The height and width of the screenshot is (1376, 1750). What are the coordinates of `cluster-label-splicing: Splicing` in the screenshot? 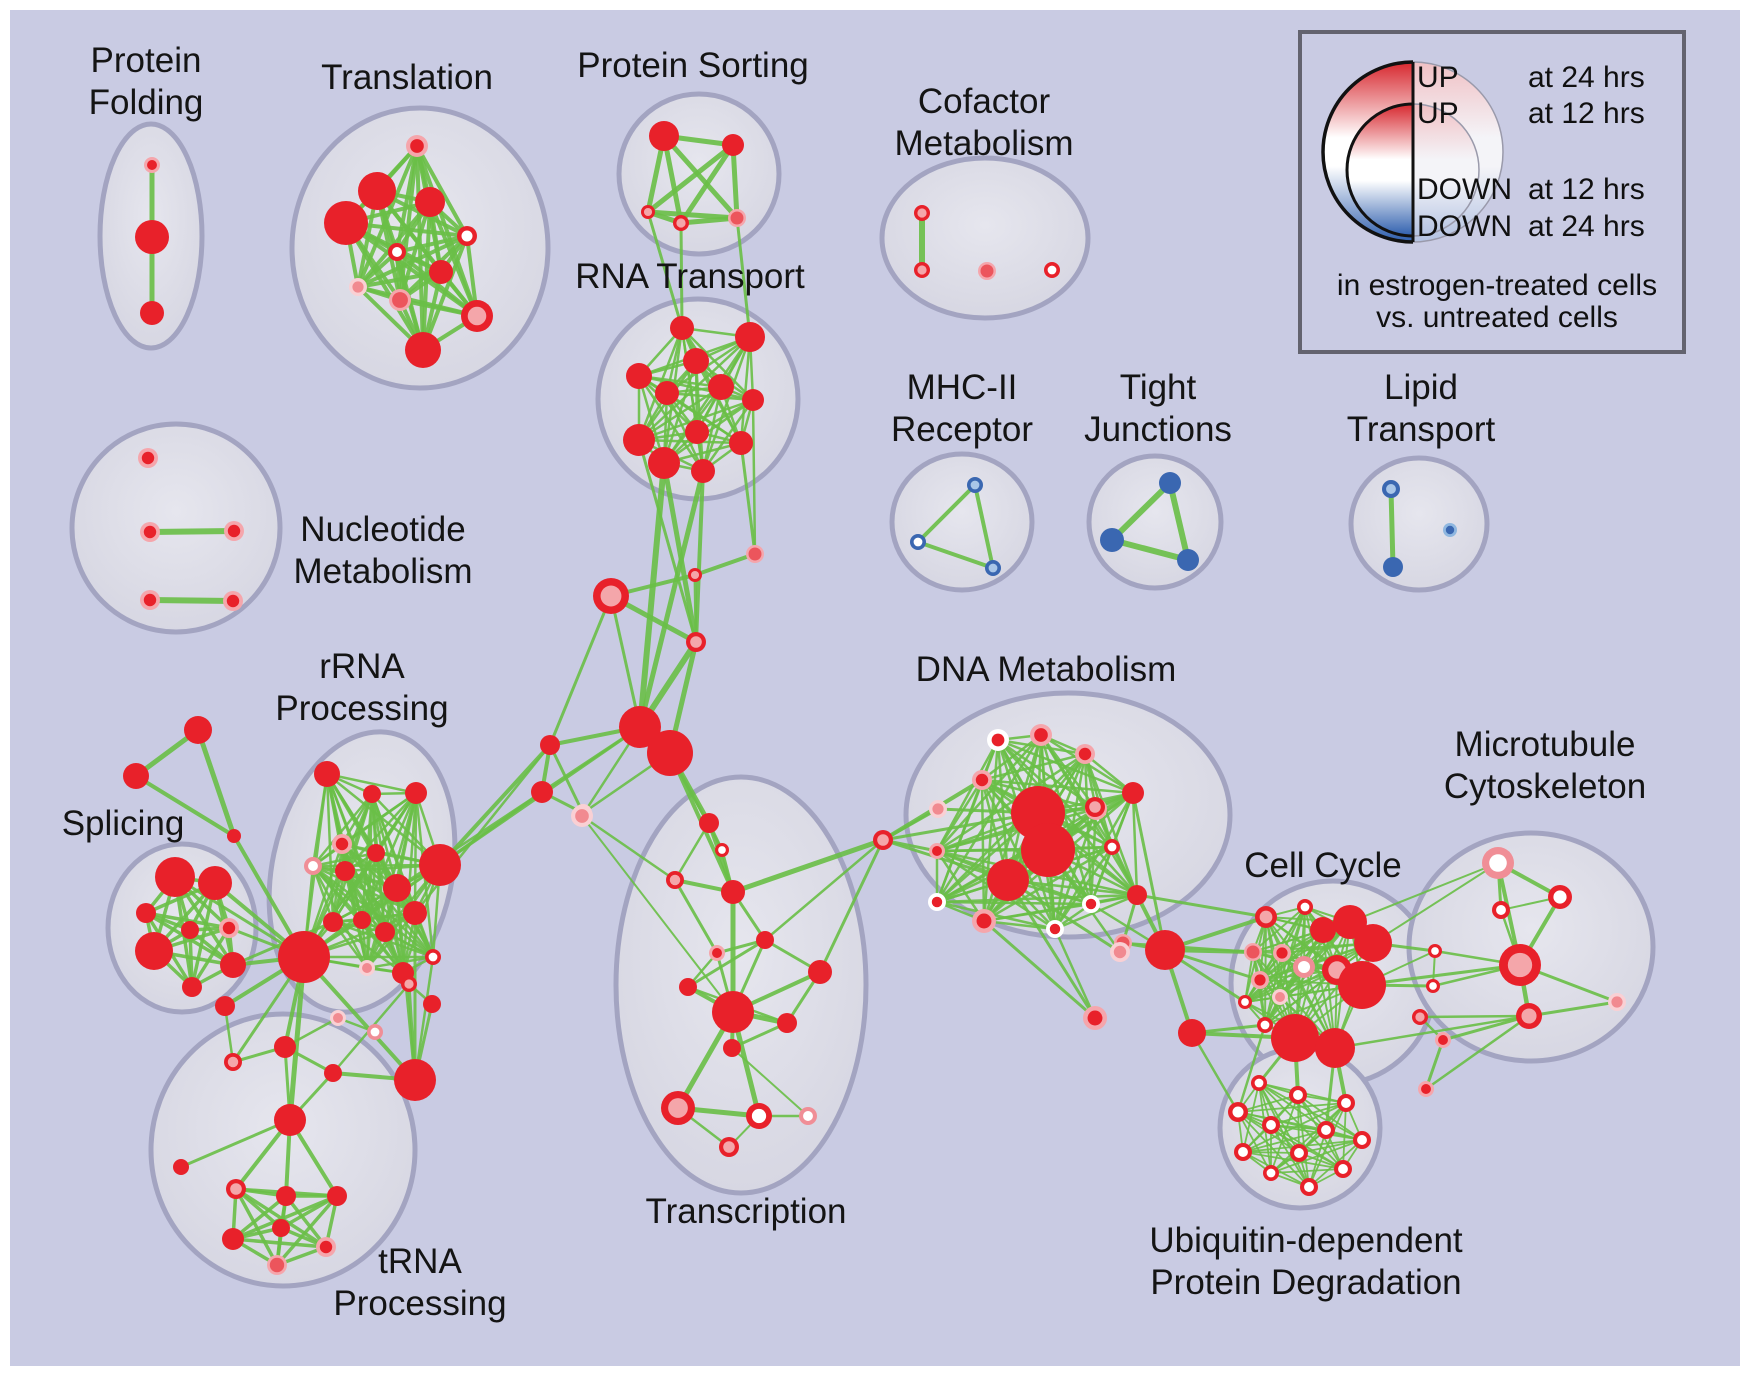 It's located at (123, 824).